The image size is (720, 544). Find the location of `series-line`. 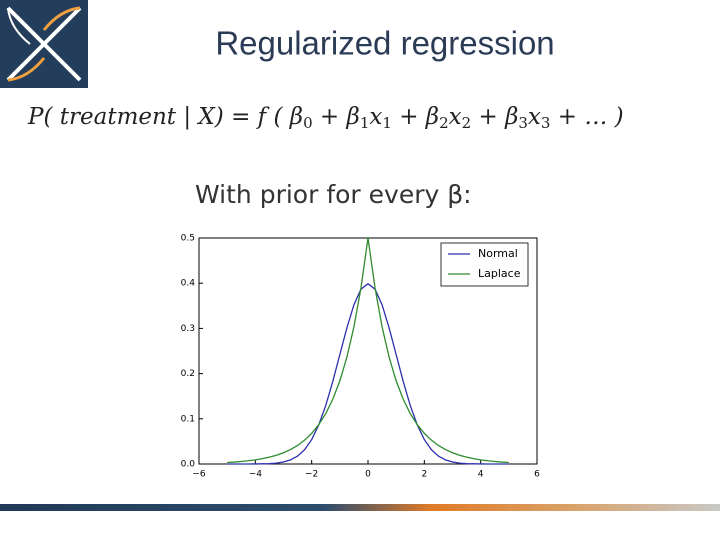

series-line is located at coordinates (368, 373).